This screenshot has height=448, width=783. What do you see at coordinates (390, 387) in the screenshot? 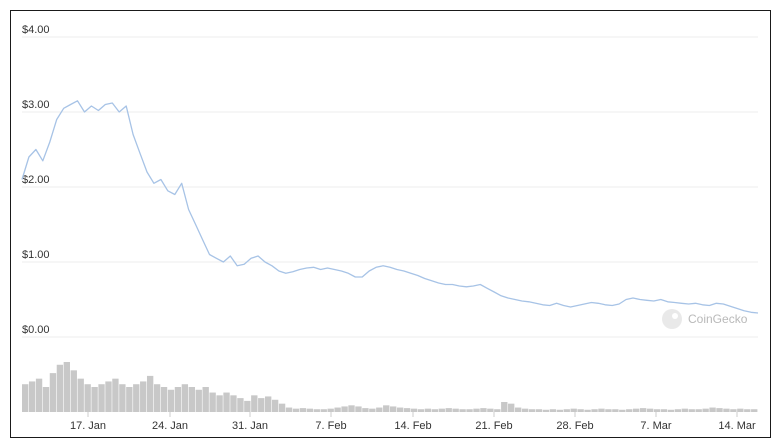
I see `volume-bars` at bounding box center [390, 387].